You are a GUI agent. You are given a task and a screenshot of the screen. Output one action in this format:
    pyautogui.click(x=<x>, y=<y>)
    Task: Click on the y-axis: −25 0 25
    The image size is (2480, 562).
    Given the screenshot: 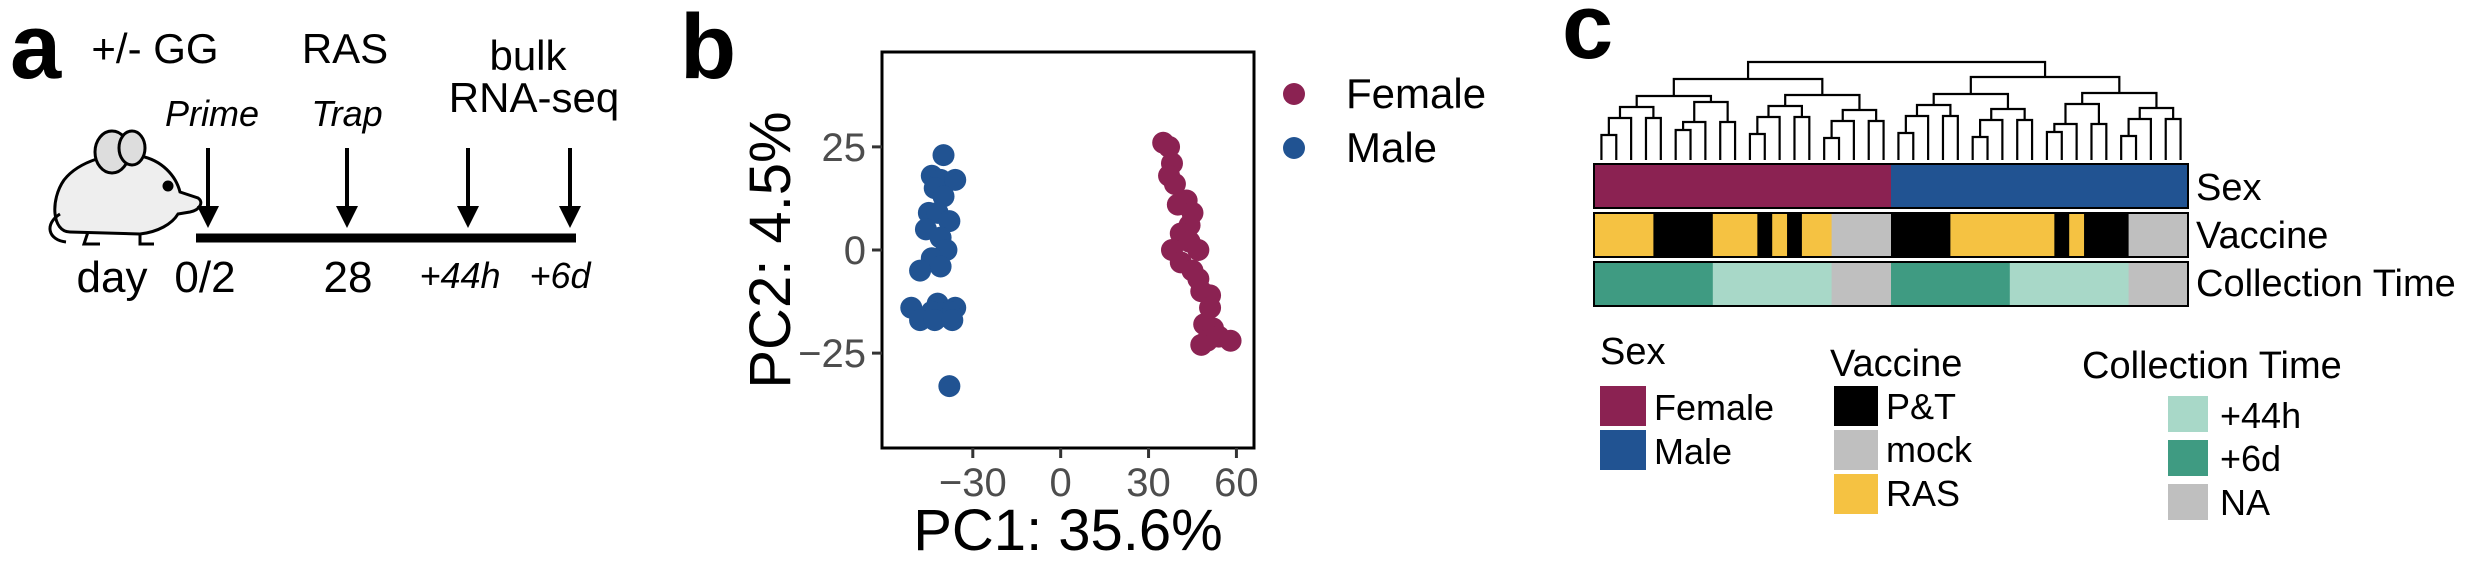 What is the action you would take?
    pyautogui.click(x=840, y=251)
    